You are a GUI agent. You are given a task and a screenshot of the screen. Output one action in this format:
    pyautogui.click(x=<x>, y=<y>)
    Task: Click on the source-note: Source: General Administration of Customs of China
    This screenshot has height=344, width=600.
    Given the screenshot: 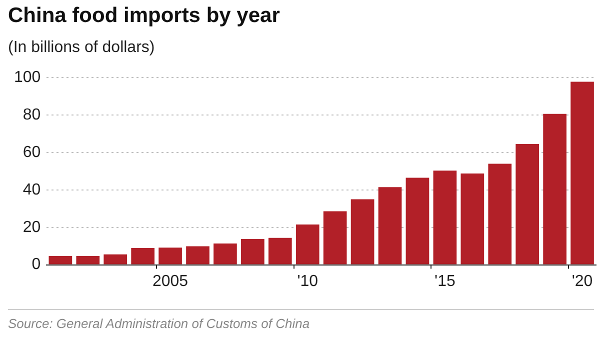 What is the action you would take?
    pyautogui.click(x=159, y=323)
    